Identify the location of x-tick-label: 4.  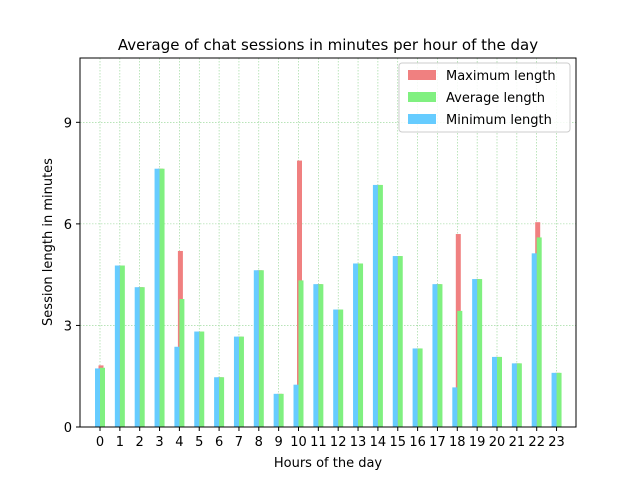
(179, 442).